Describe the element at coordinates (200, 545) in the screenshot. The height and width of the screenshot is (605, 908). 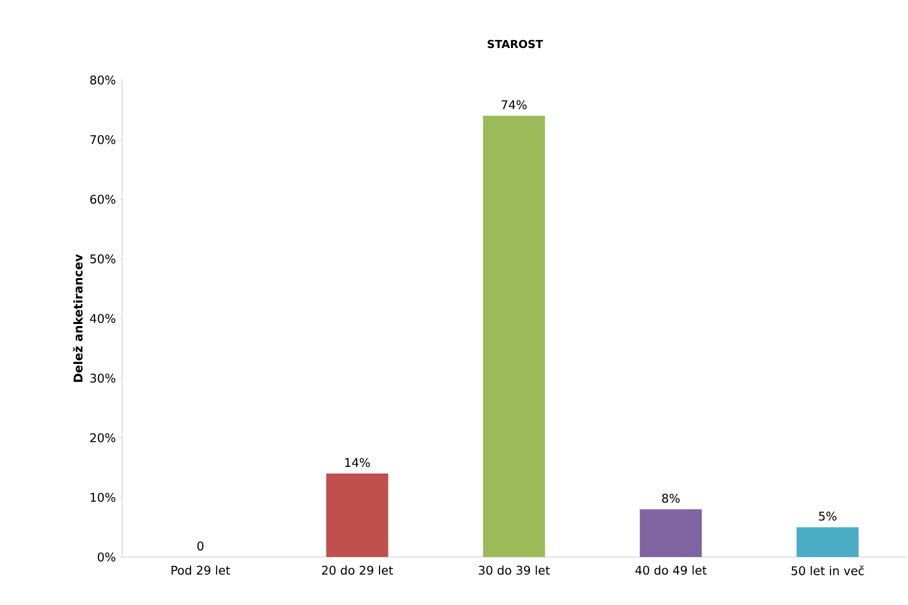
I see `data-label: 0` at that location.